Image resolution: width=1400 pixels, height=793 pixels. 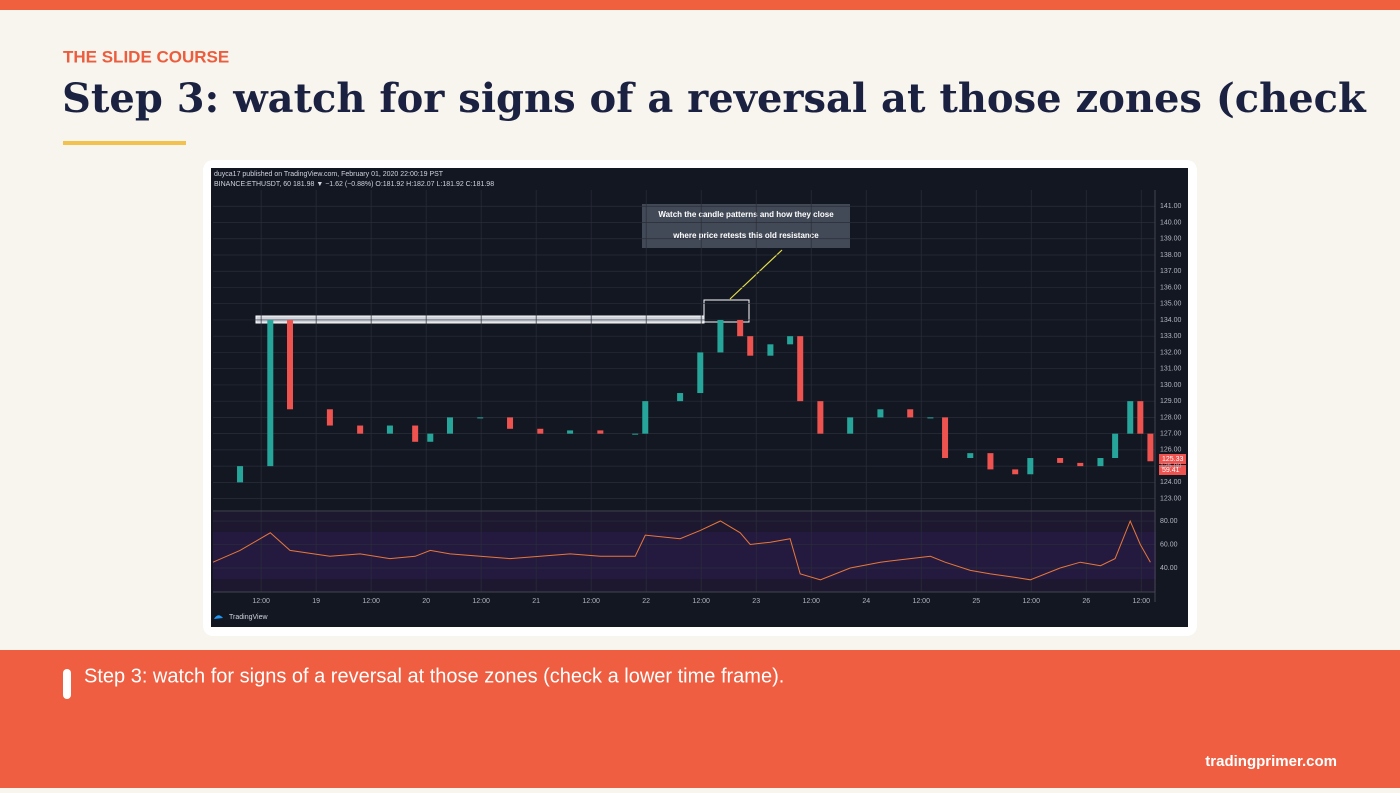 I want to click on y2-tick-label: 60.00, so click(x=1169, y=544).